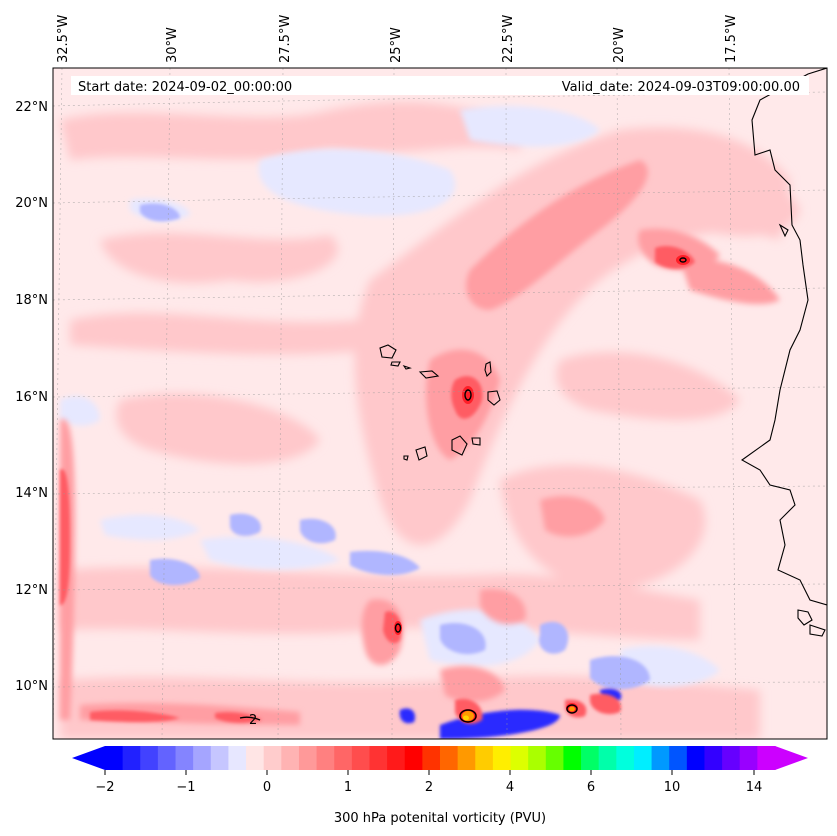  Describe the element at coordinates (63, 39) in the screenshot. I see `lon-label-32-5w: 32.5°W` at that location.